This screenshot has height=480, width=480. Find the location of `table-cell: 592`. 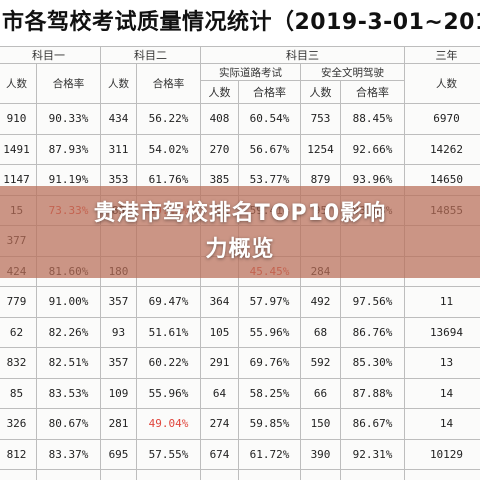

table-cell: 592 is located at coordinates (320, 363).